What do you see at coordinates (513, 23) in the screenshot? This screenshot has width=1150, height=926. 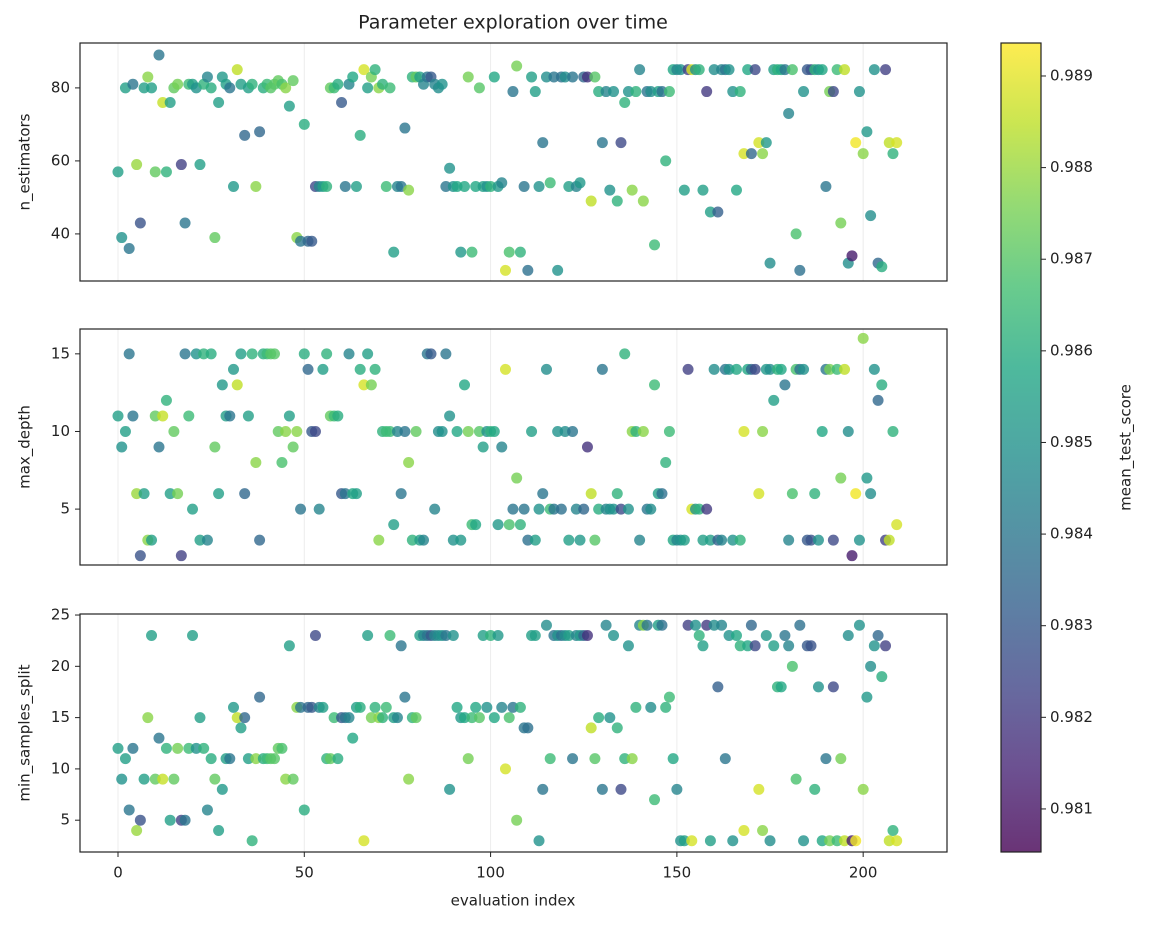 I see `chart-title: Parameter exploration over time` at bounding box center [513, 23].